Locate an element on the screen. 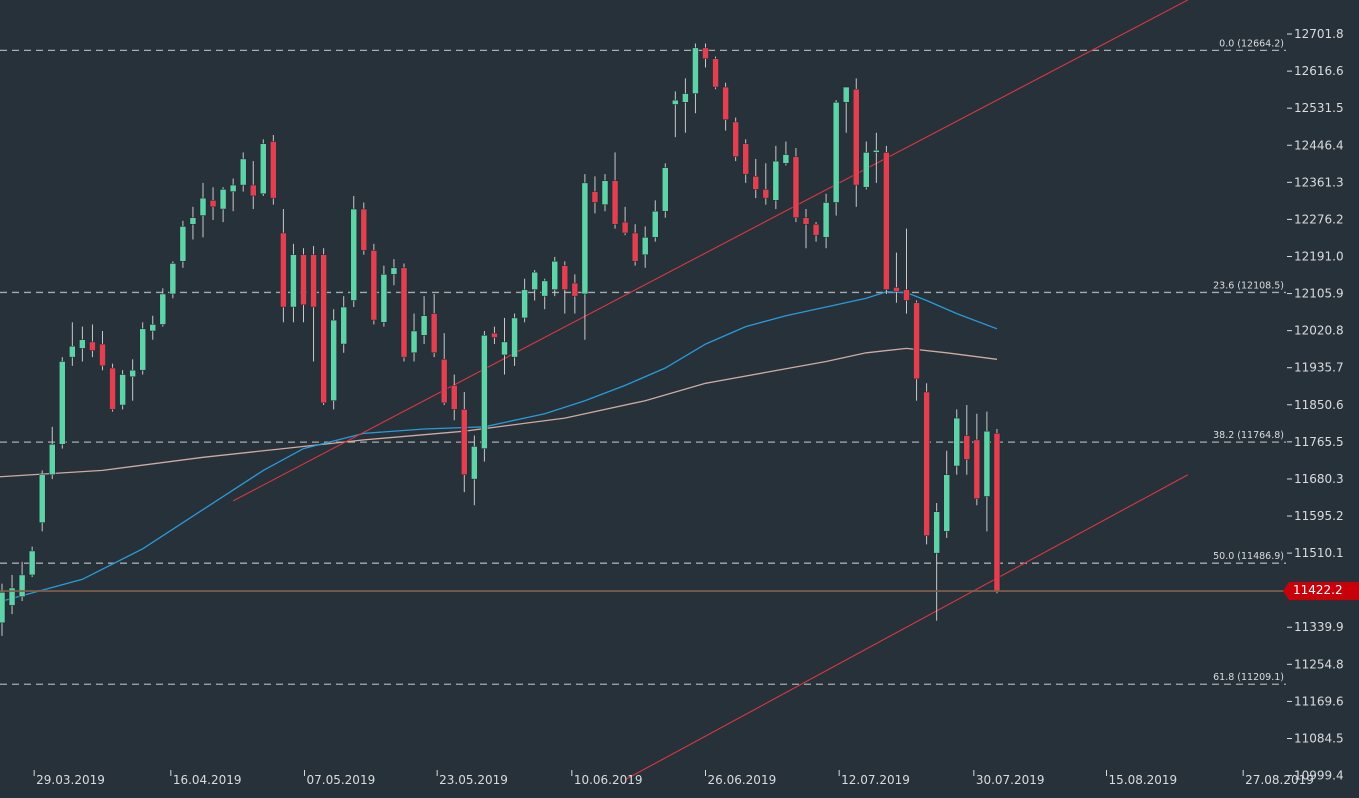  y-tick-label: 12020.8 is located at coordinates (1319, 331).